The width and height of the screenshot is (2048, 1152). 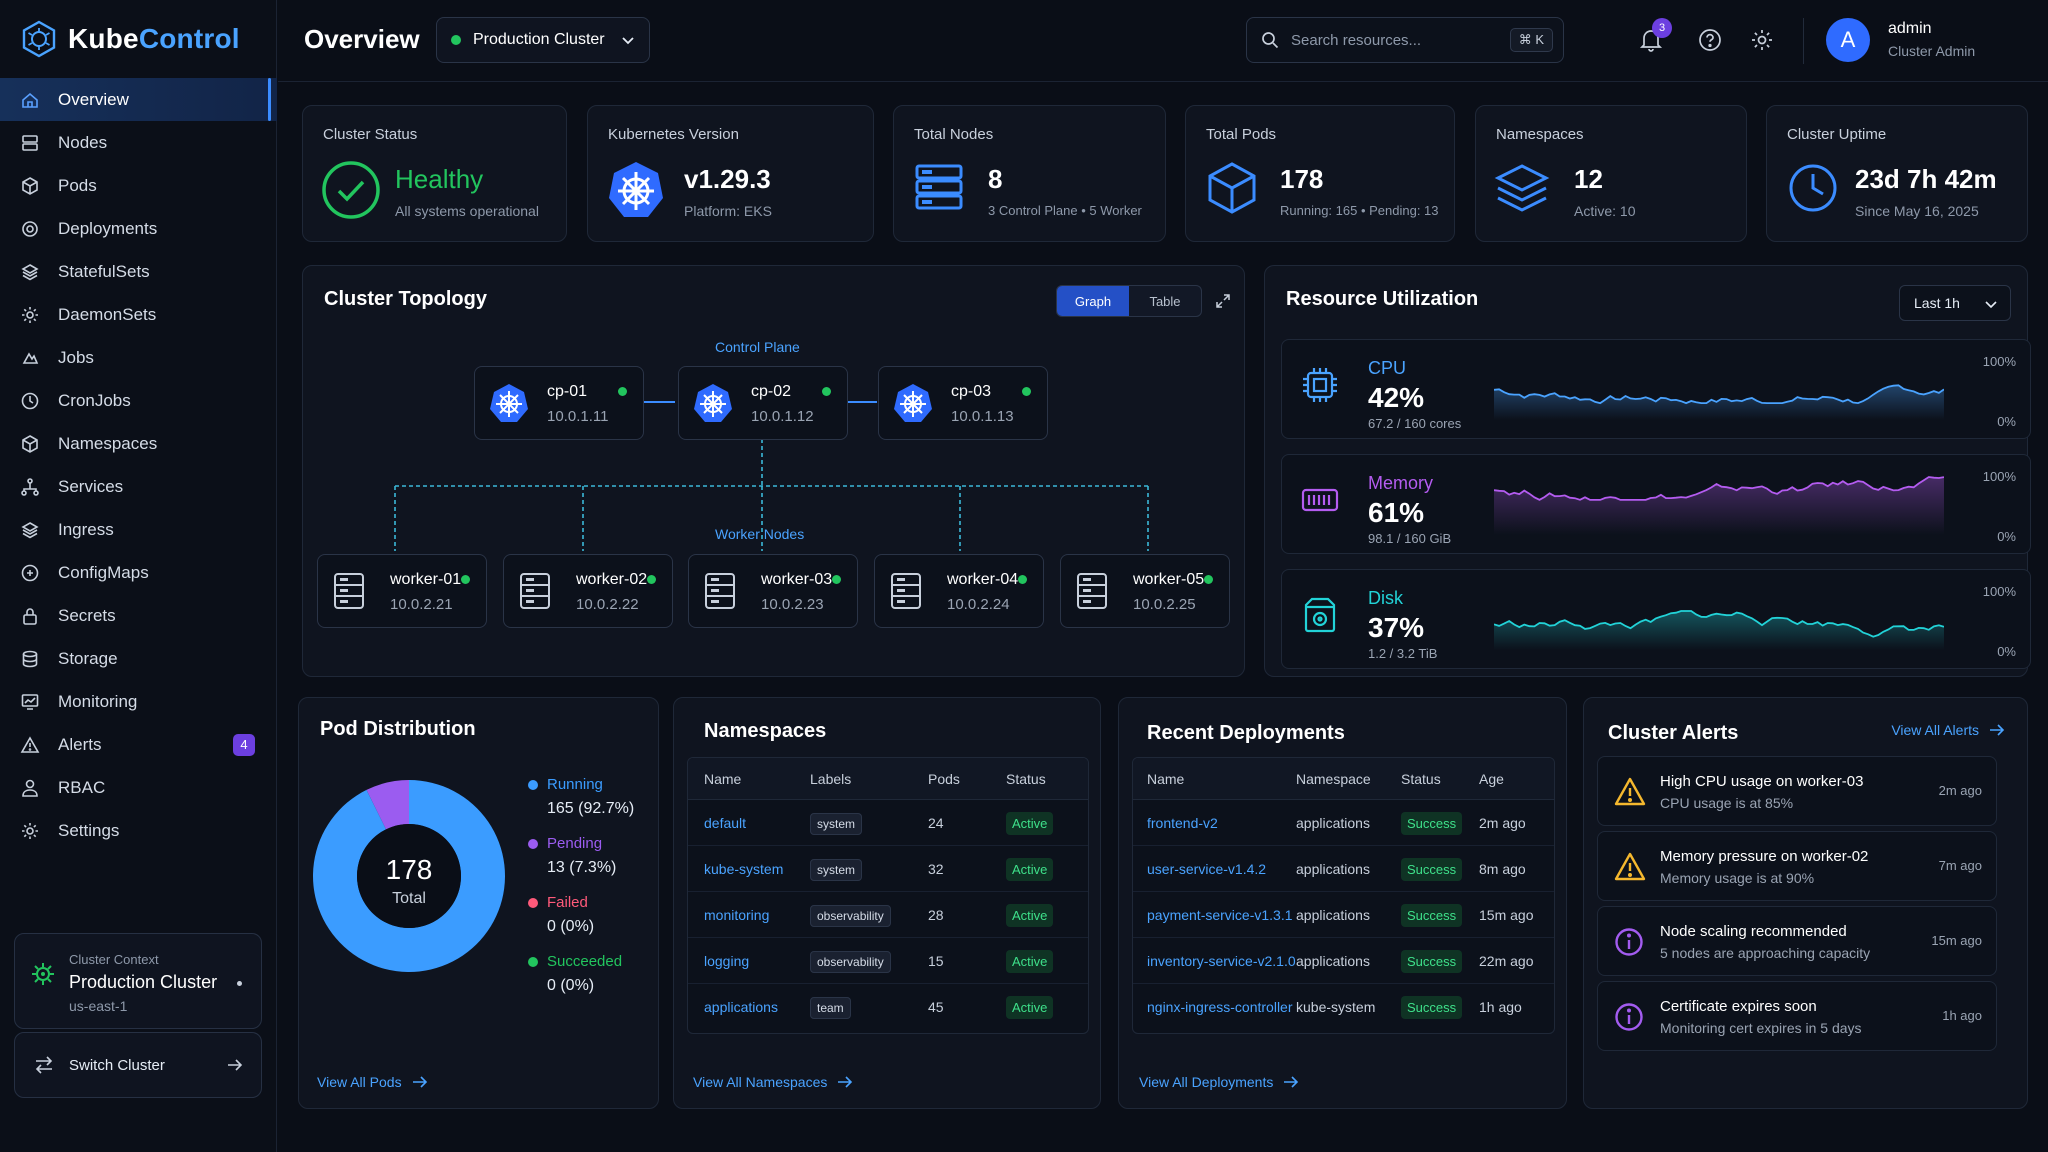 What do you see at coordinates (1396, 512) in the screenshot?
I see `resource-percent: 61%` at bounding box center [1396, 512].